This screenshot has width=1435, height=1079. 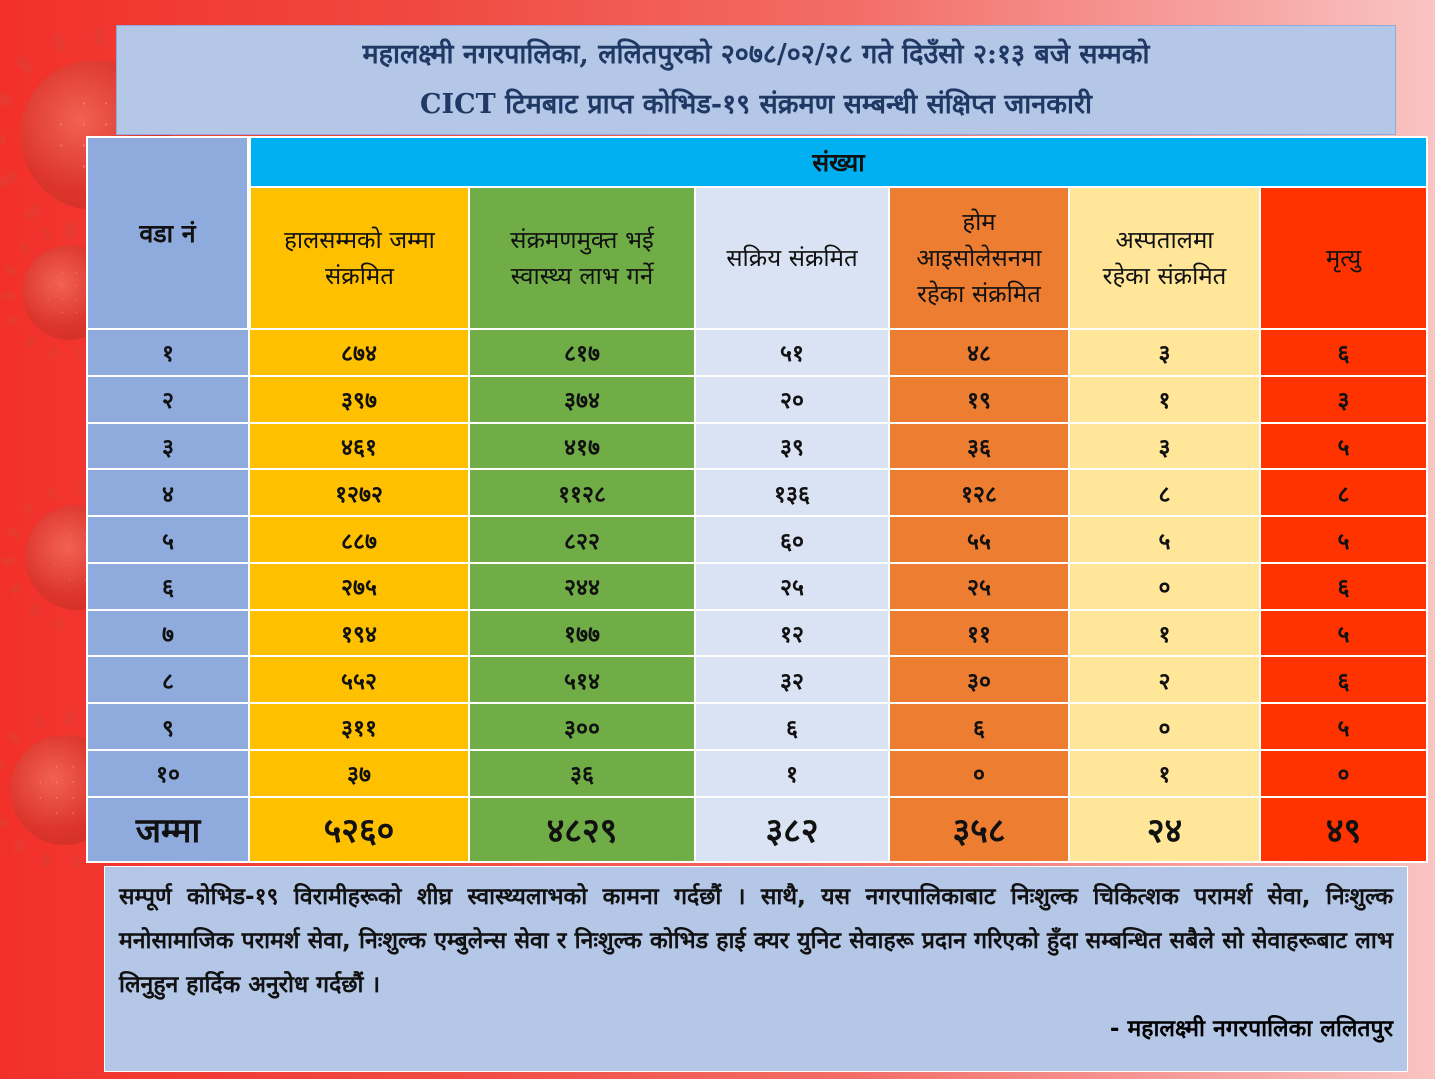 What do you see at coordinates (359, 680) in the screenshot?
I see `total-cell: ५५२` at bounding box center [359, 680].